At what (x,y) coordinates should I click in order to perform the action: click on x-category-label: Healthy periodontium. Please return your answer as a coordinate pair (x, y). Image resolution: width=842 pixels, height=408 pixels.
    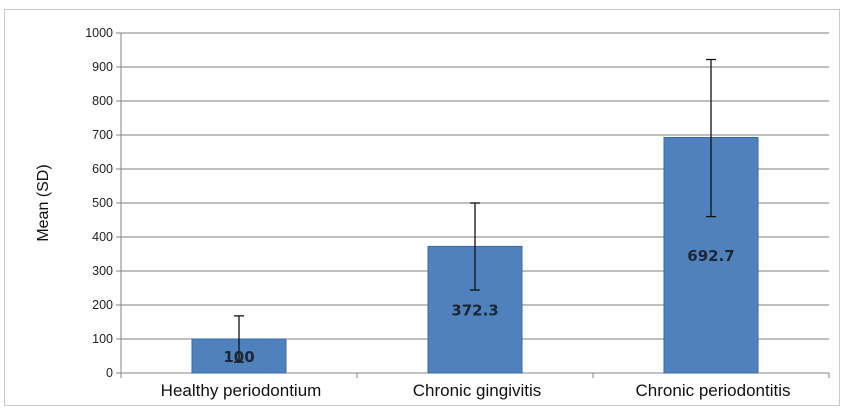
    Looking at the image, I should click on (241, 390).